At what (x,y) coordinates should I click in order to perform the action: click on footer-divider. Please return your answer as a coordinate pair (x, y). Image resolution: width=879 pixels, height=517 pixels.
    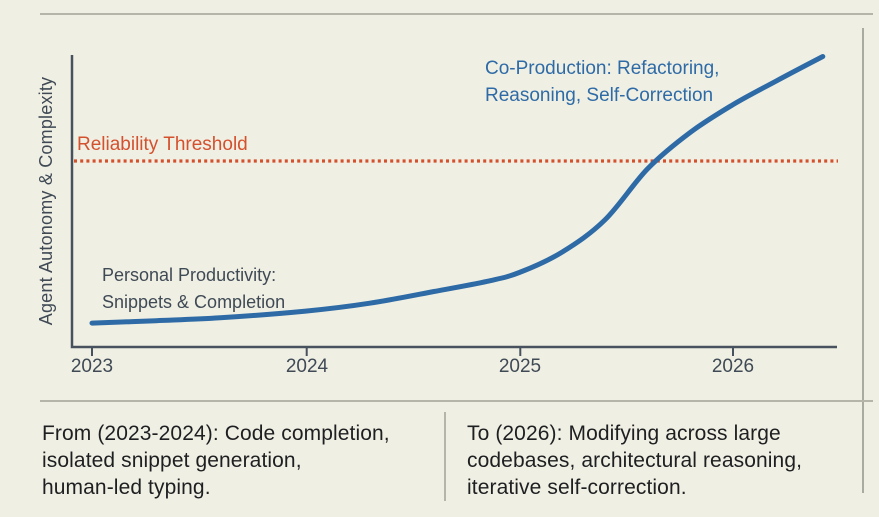
    Looking at the image, I should click on (456, 401).